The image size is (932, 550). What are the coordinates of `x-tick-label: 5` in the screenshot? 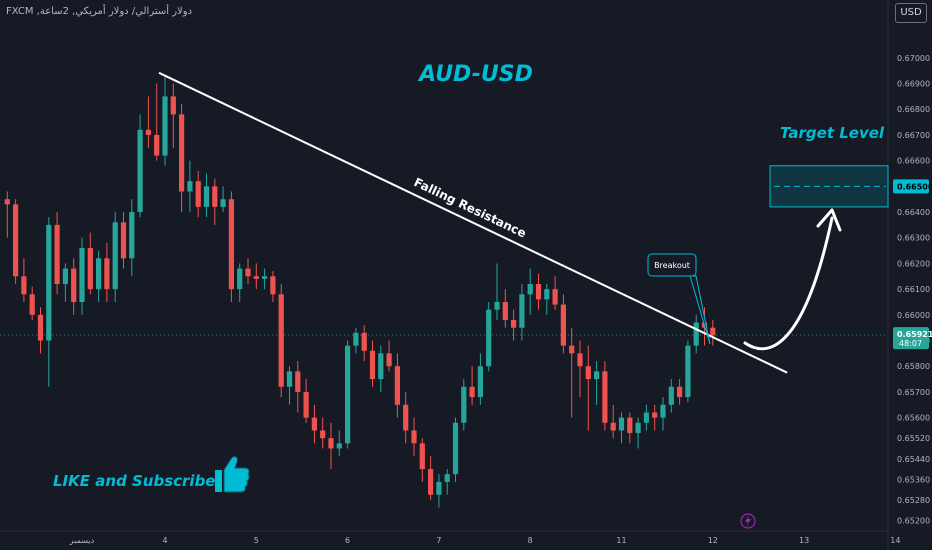 It's located at (256, 540).